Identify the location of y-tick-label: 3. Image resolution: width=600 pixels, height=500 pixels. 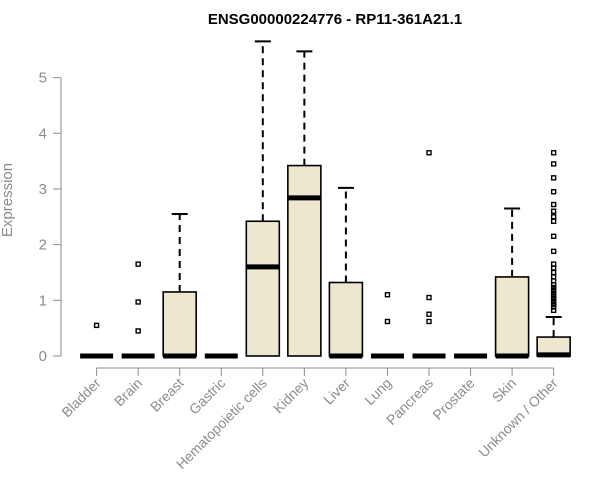
(43, 189).